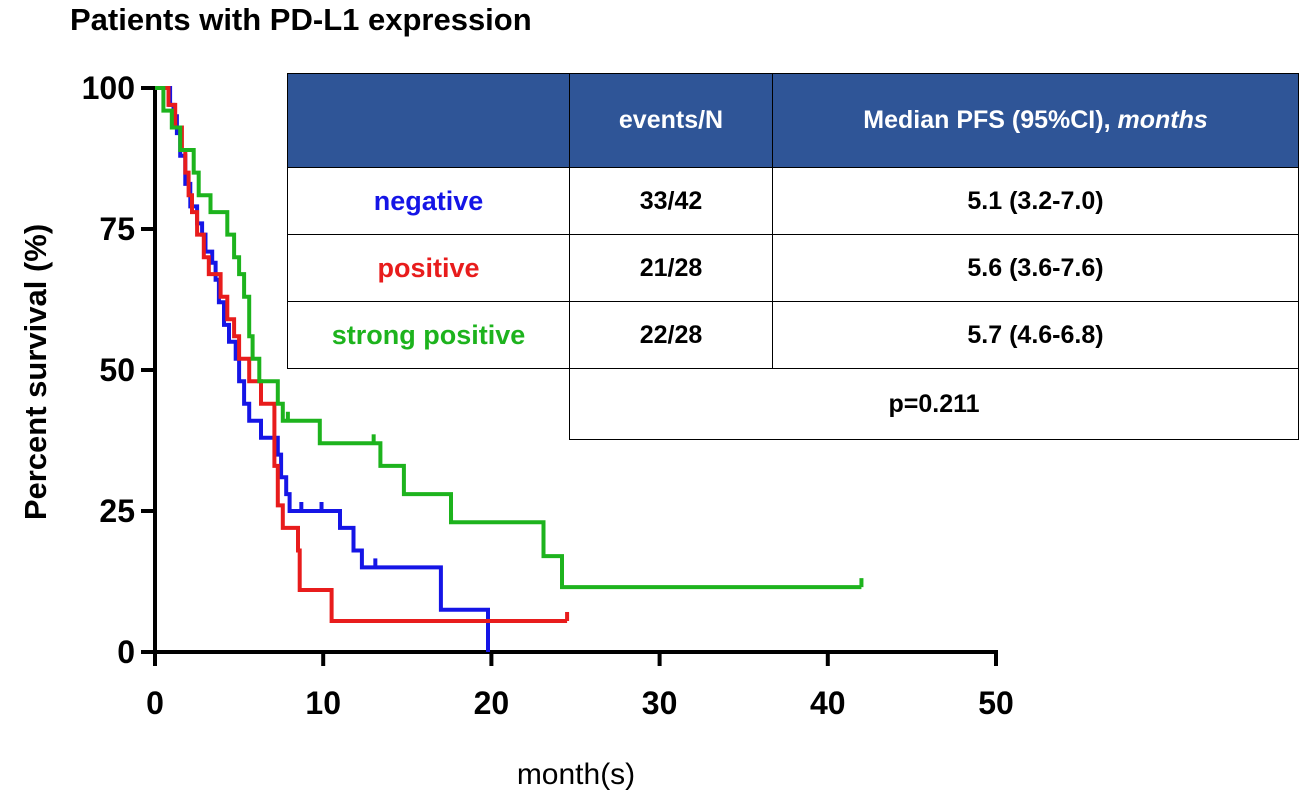  I want to click on table-header-median-text: Median PFS (95%CI),, so click(990, 120).